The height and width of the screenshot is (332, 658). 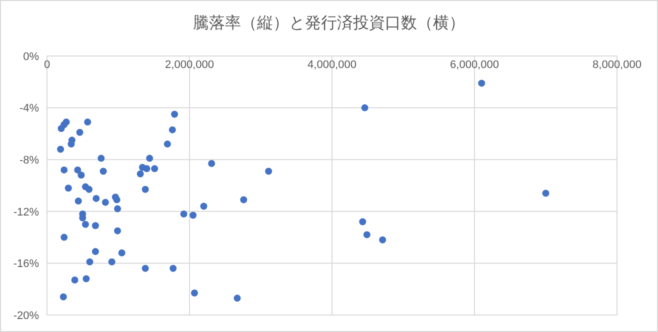 I want to click on y-tick-label: -4%, so click(x=29, y=108).